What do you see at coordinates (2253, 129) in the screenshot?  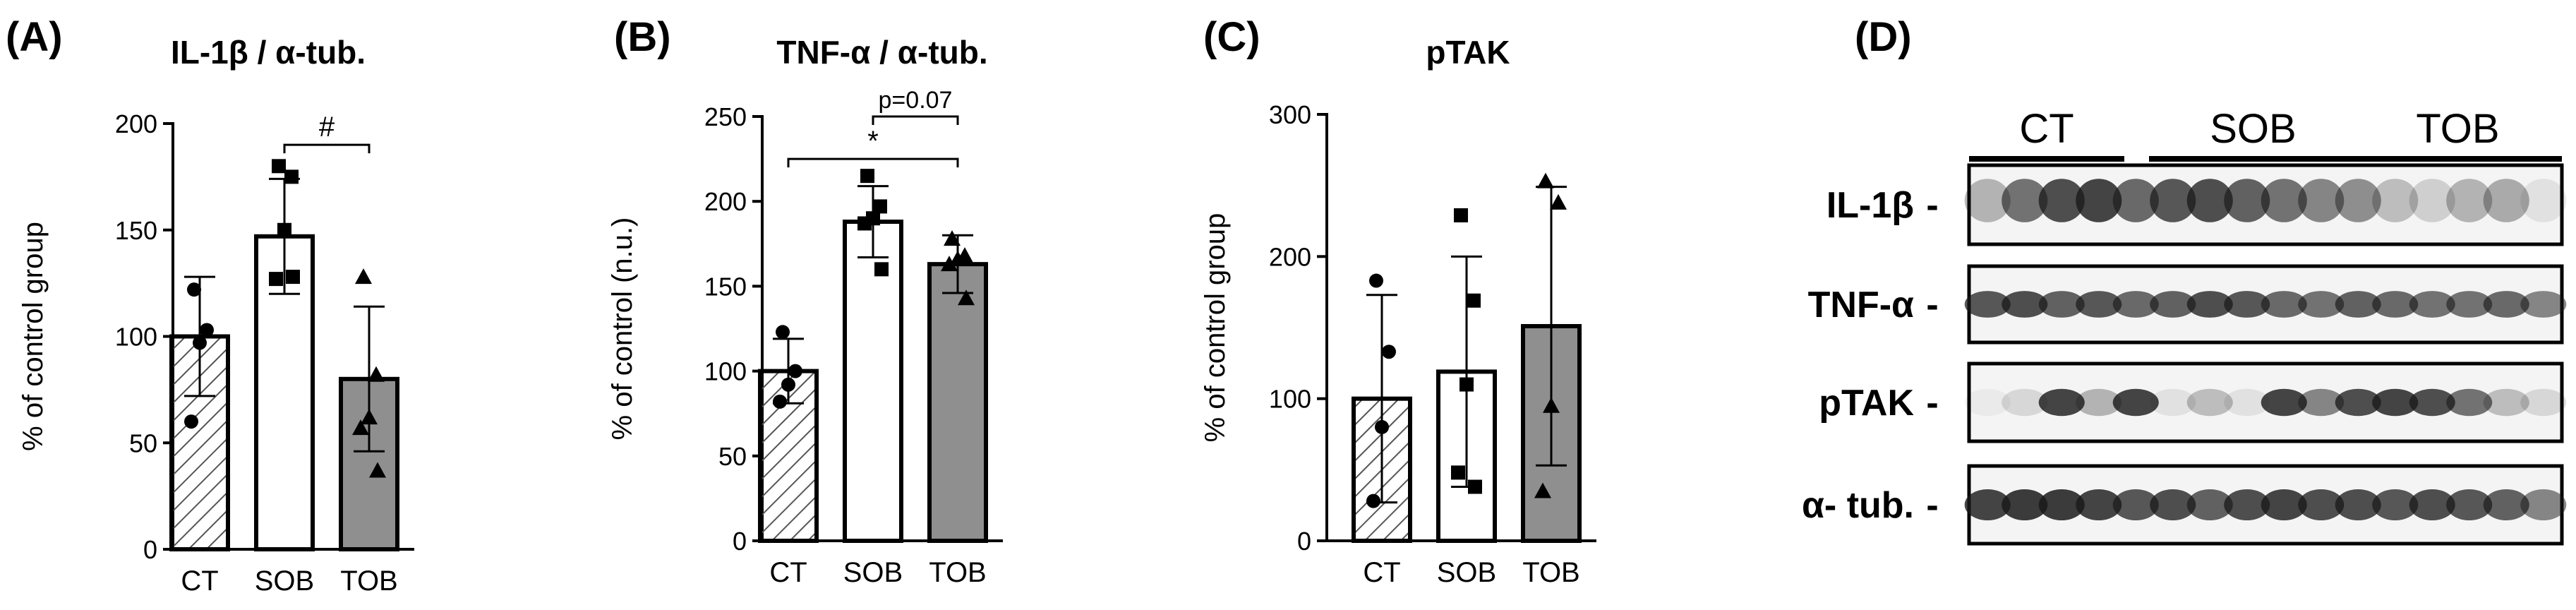 I see `lane-group-label: SOB` at bounding box center [2253, 129].